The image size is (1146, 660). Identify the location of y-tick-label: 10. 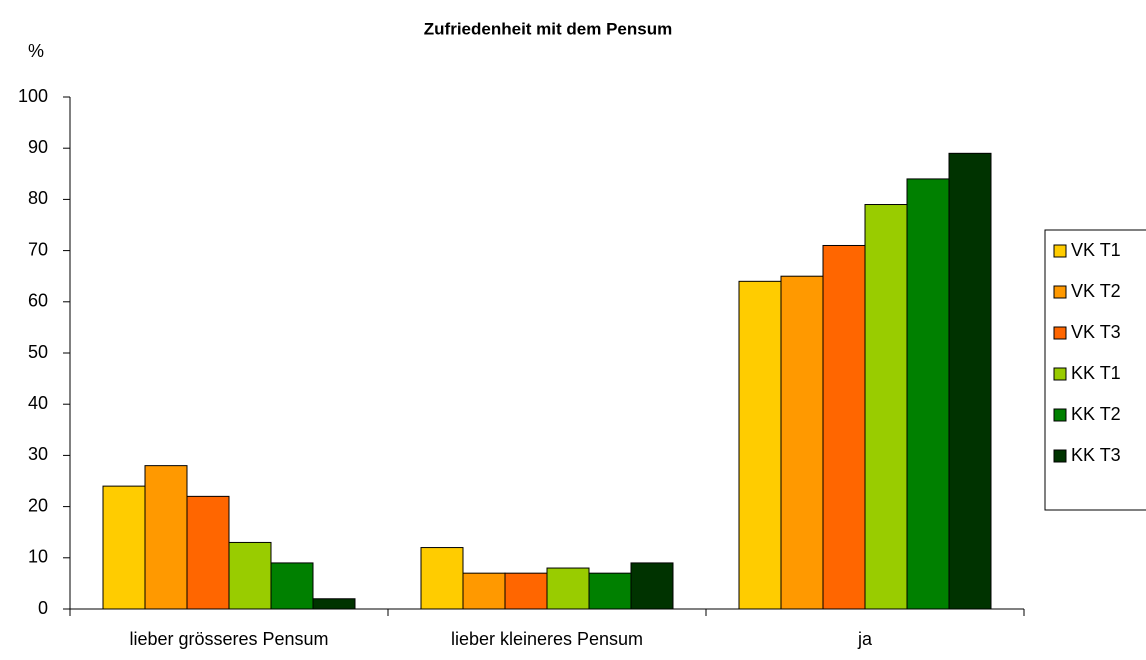
(38, 557).